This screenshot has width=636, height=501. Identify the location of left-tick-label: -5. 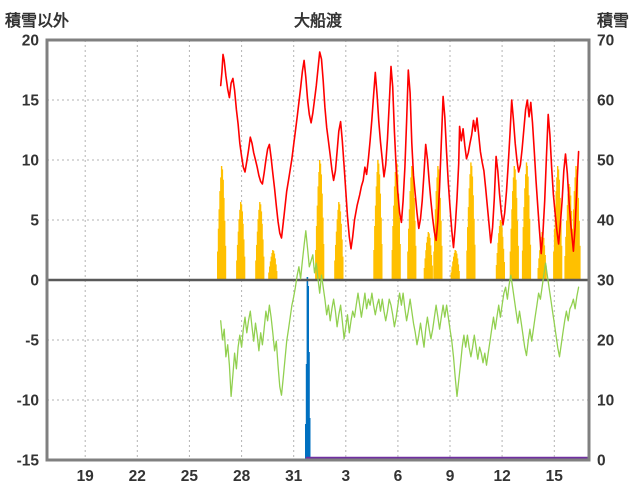
(32, 341).